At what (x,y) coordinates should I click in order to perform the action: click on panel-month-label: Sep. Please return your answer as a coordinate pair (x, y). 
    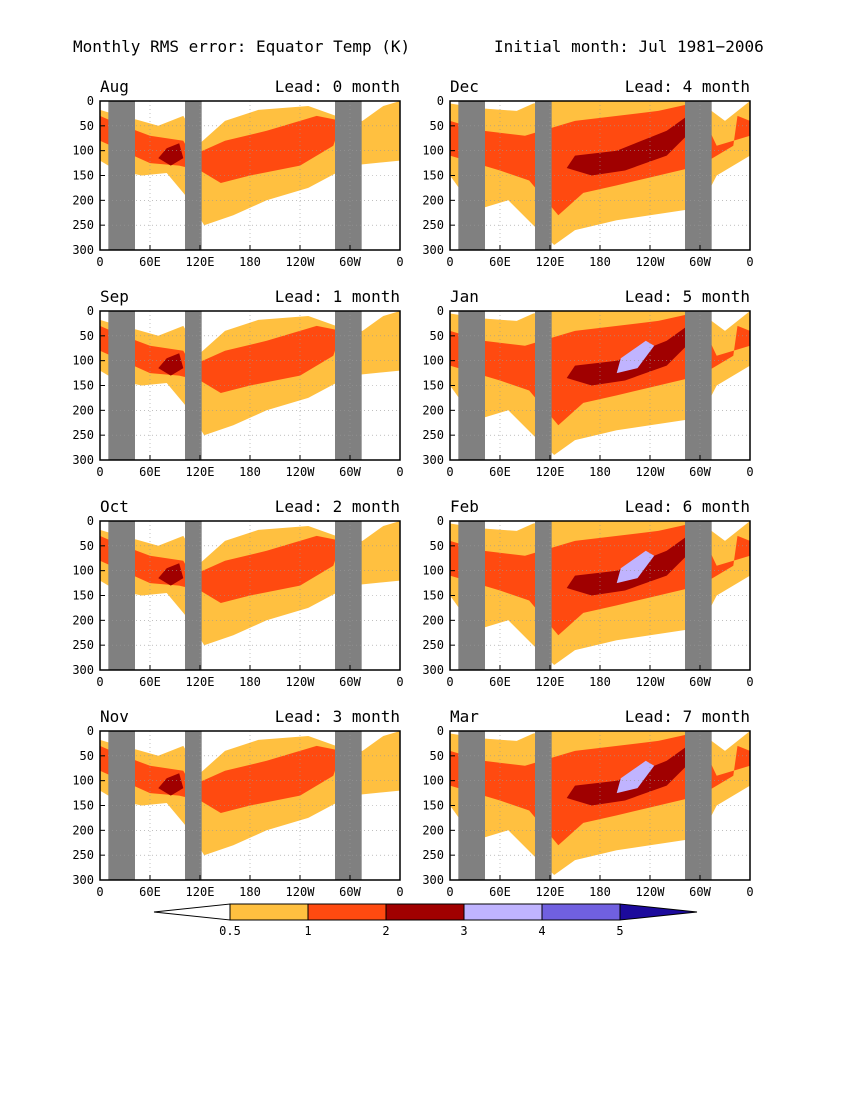
    Looking at the image, I should click on (114, 296).